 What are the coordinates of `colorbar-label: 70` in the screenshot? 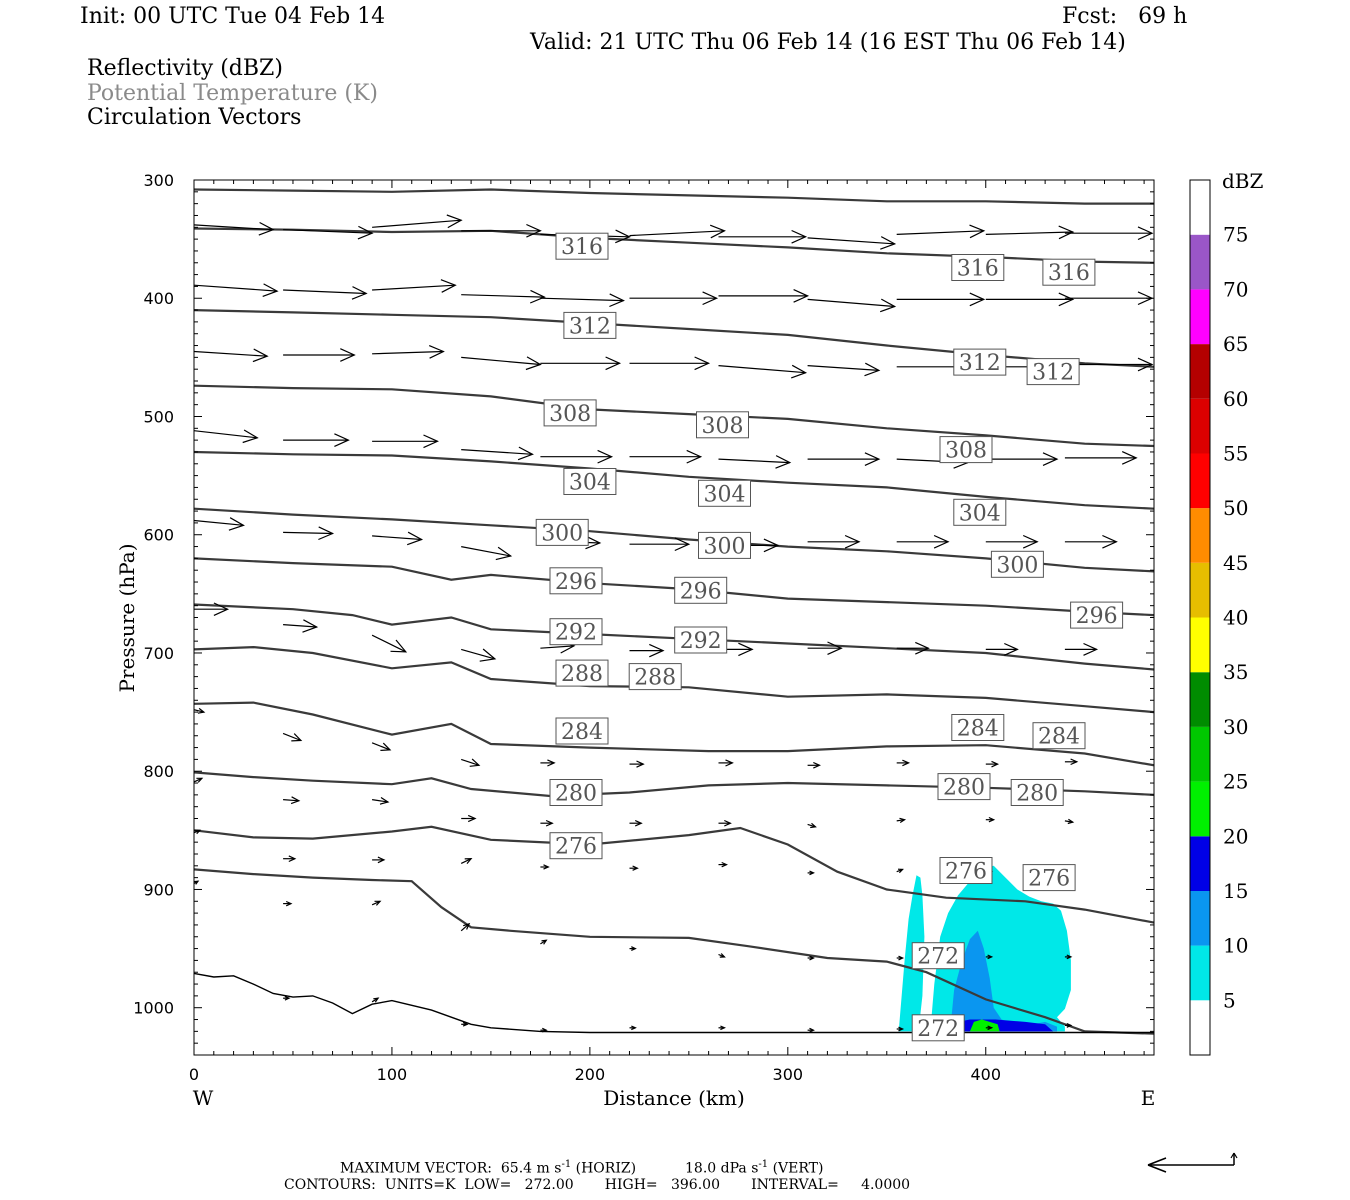 It's located at (1235, 289).